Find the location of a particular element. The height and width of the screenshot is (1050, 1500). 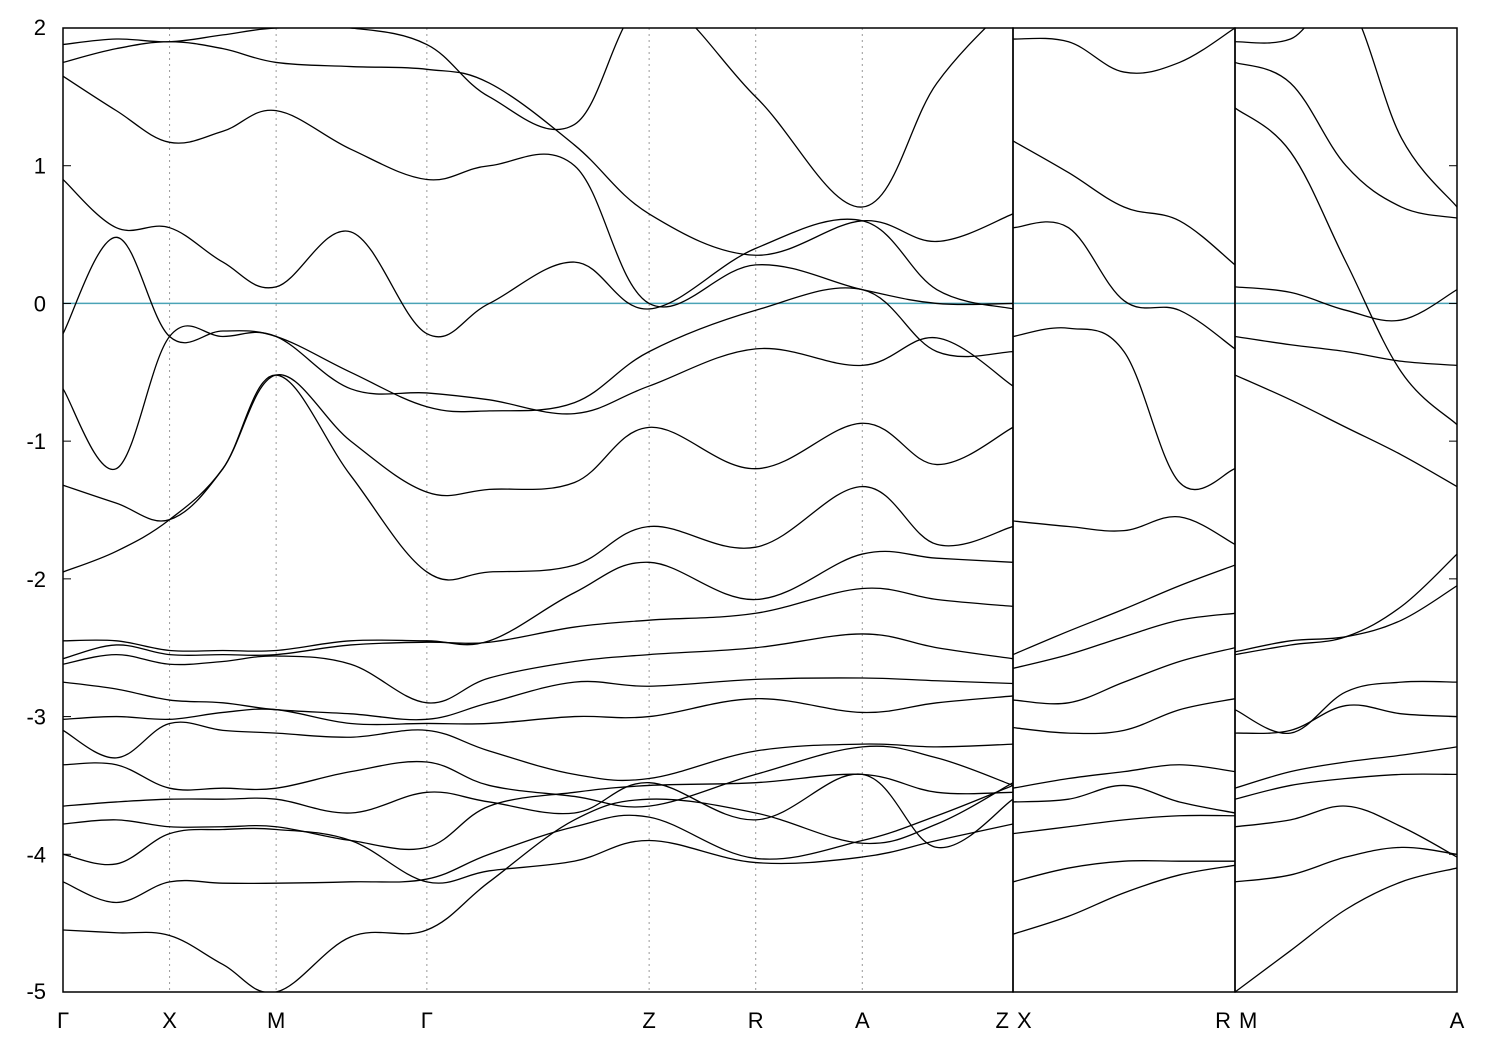

y-tick-label: -3 is located at coordinates (36, 717).